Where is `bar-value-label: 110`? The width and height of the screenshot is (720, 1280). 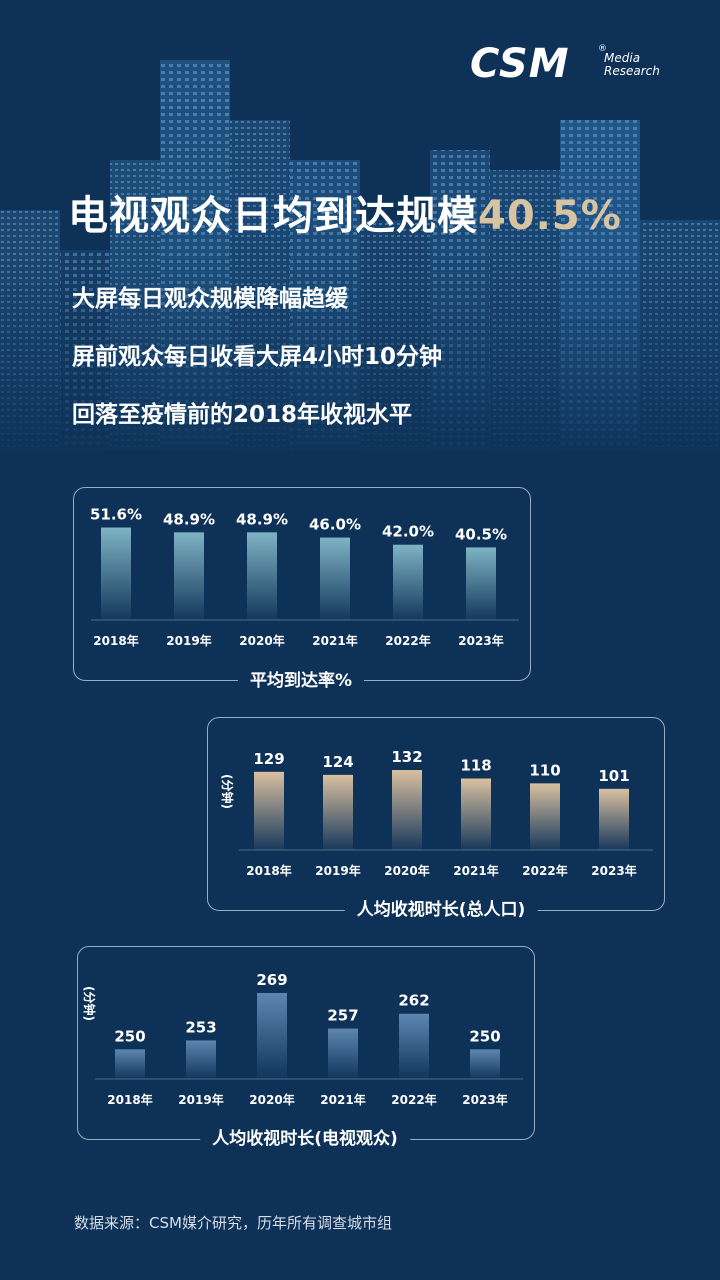
bar-value-label: 110 is located at coordinates (544, 770).